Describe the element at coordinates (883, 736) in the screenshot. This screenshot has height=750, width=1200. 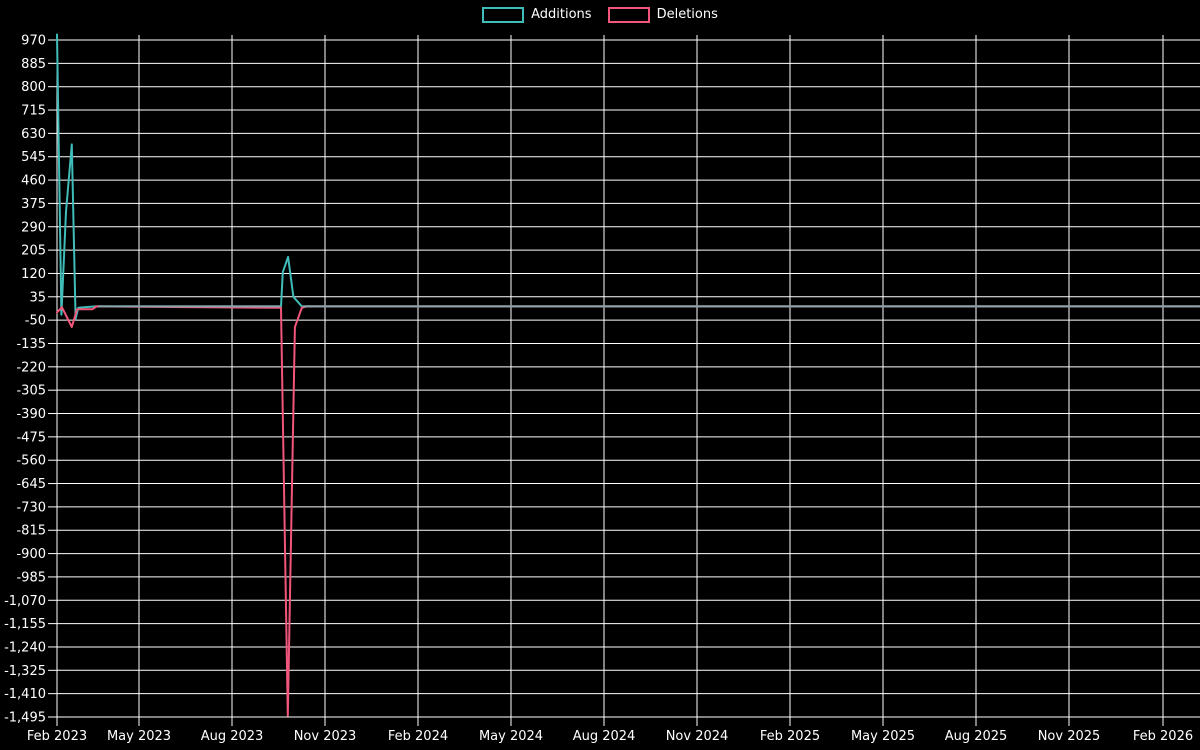
I see `x-axis-tick-label: May 2025` at that location.